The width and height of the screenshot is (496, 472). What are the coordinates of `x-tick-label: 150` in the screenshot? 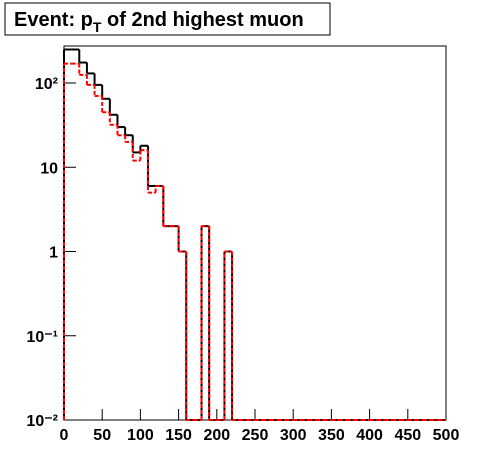 It's located at (178, 435).